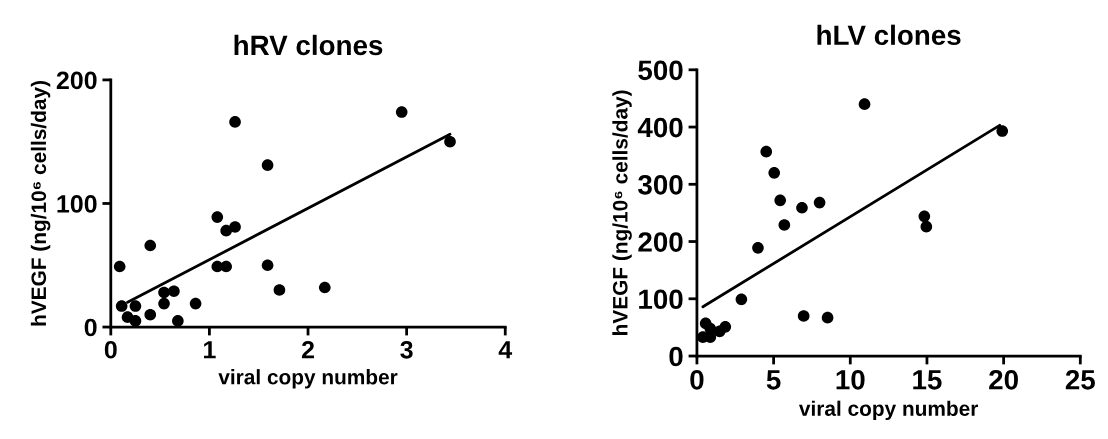 The height and width of the screenshot is (439, 1108). I want to click on chart-title: hRV clones, so click(308, 45).